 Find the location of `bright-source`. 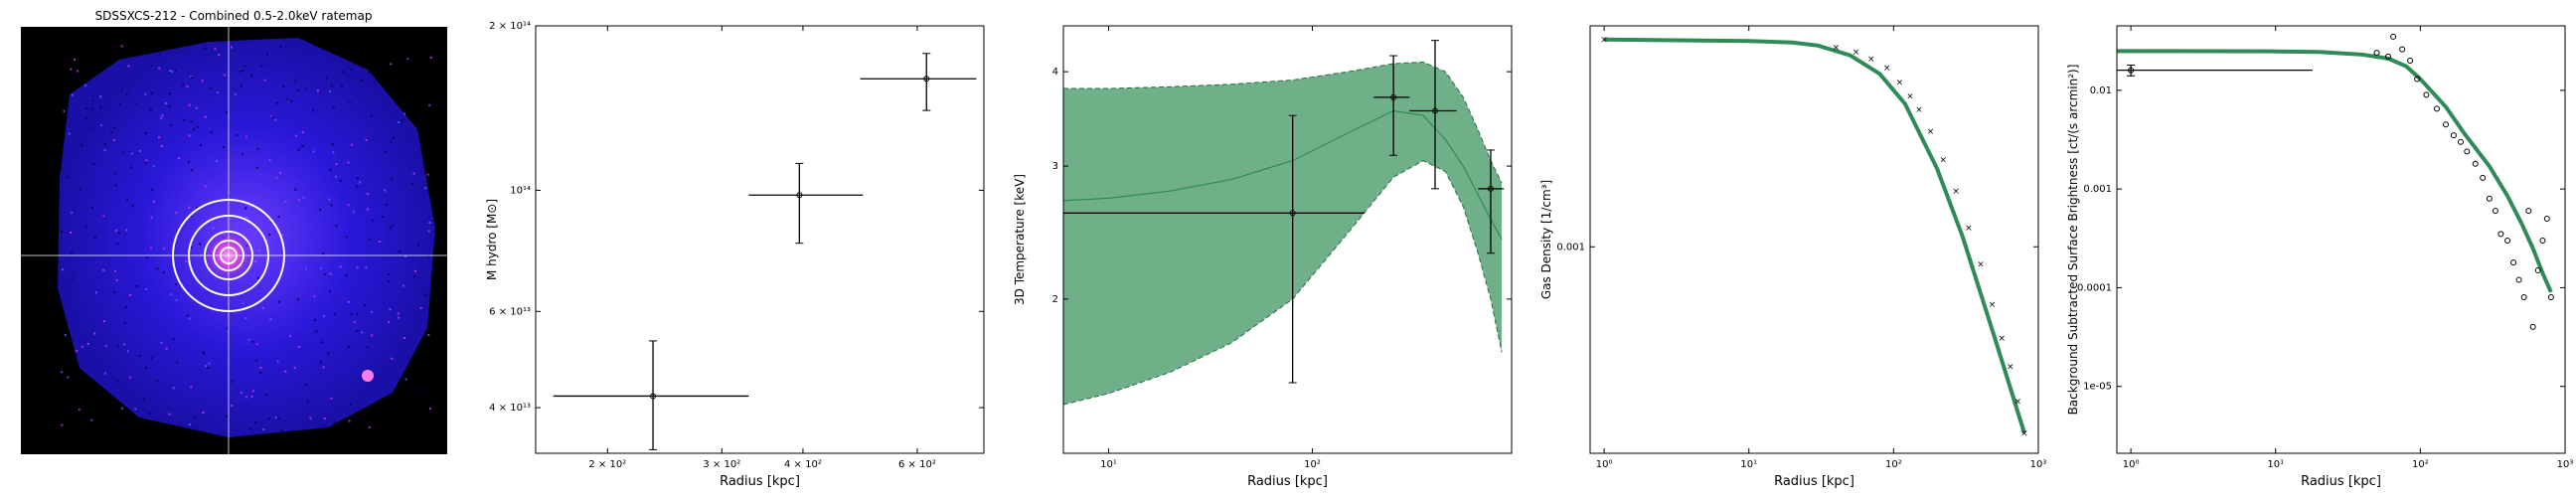

bright-source is located at coordinates (368, 376).